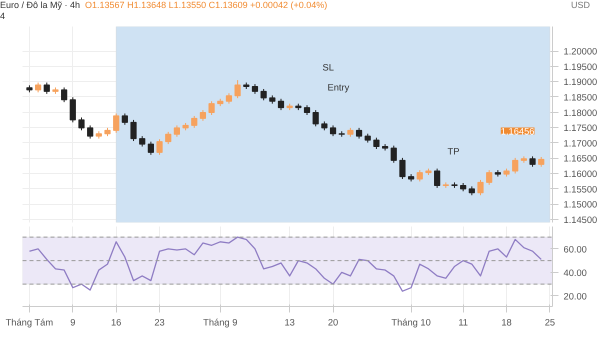 Image resolution: width=600 pixels, height=338 pixels. Describe the element at coordinates (463, 323) in the screenshot. I see `x-tick-label: 11` at that location.